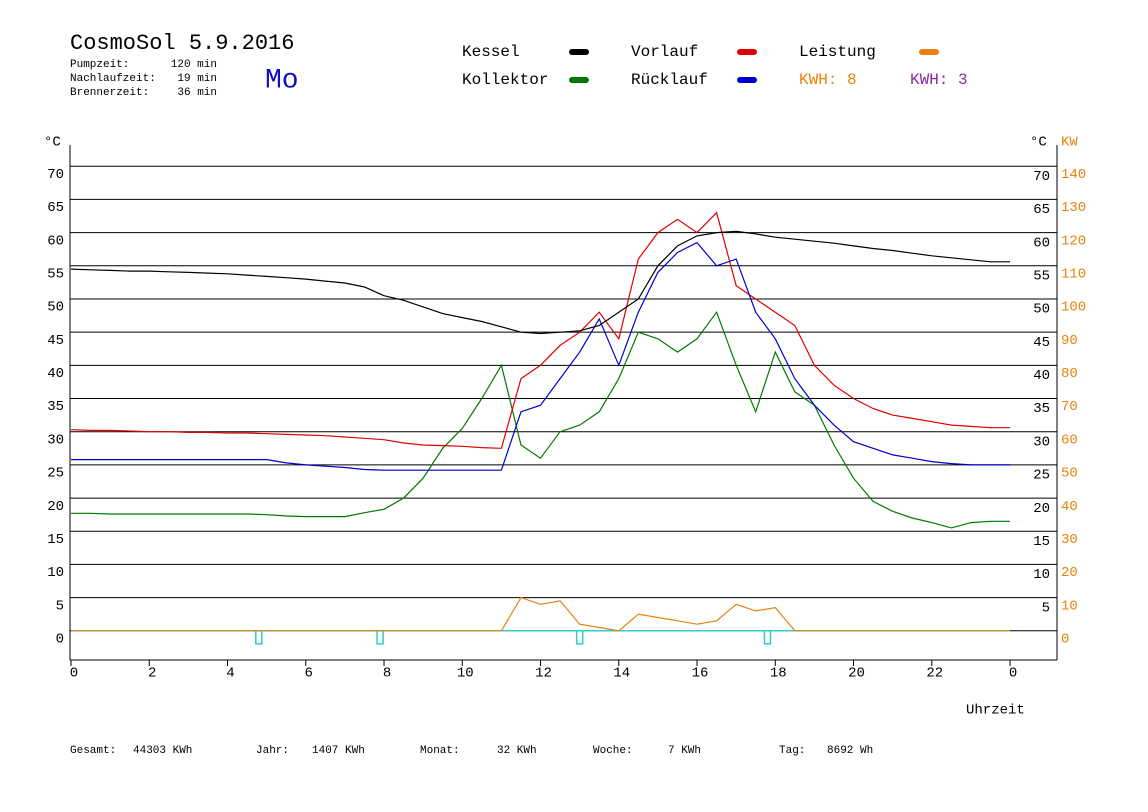  I want to click on kwh-label: KWH: 8, so click(828, 80).